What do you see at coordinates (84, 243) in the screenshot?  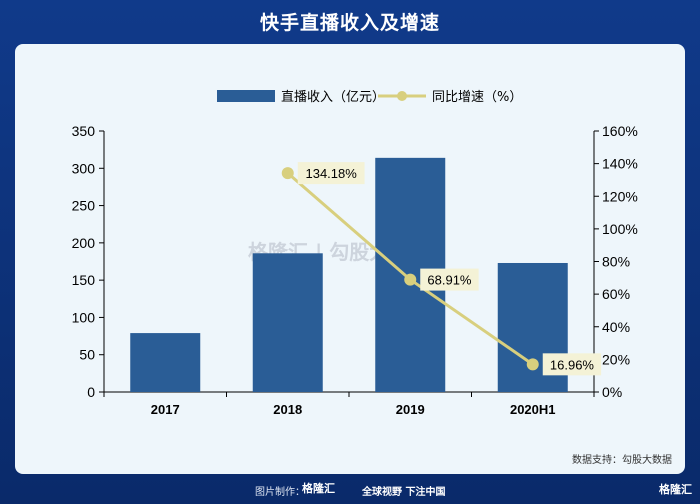 I see `left-tick-label: 200` at bounding box center [84, 243].